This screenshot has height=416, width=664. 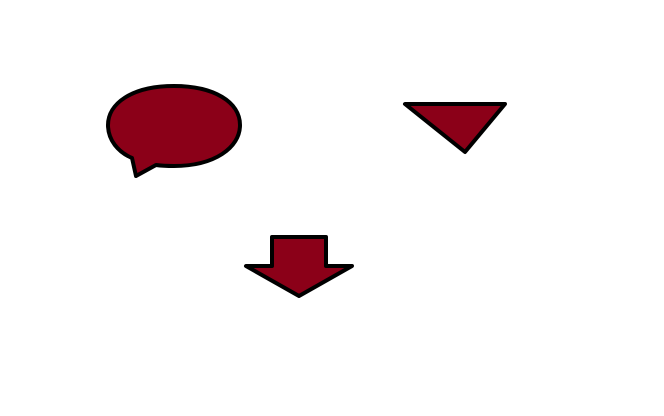 I want to click on speech-bubble-icon, so click(x=174, y=131).